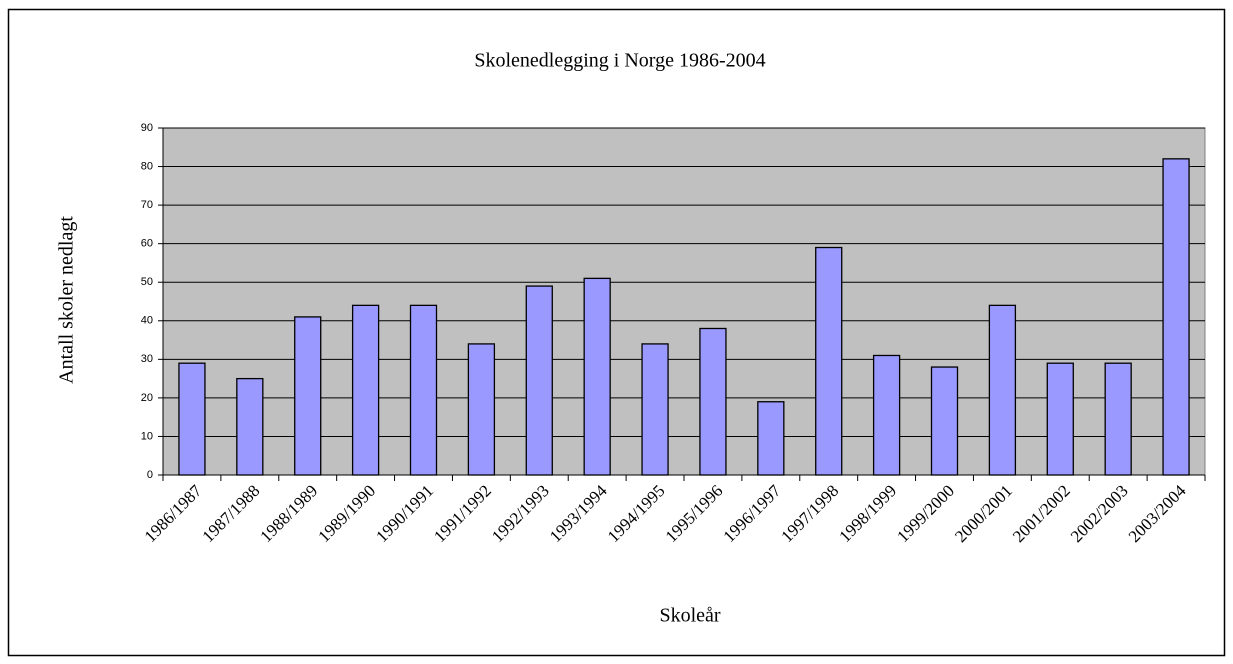 This screenshot has height=664, width=1233. Describe the element at coordinates (147, 436) in the screenshot. I see `y-tick-label: 10` at that location.